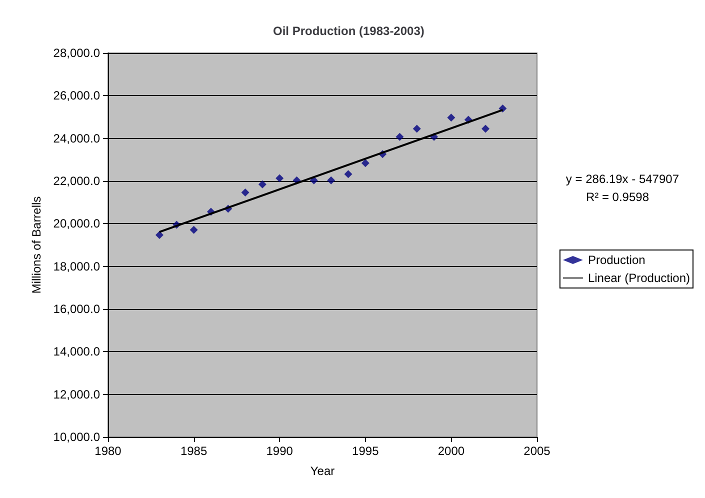 The image size is (705, 498). What do you see at coordinates (639, 278) in the screenshot?
I see `legend-label: Linear (Production)` at bounding box center [639, 278].